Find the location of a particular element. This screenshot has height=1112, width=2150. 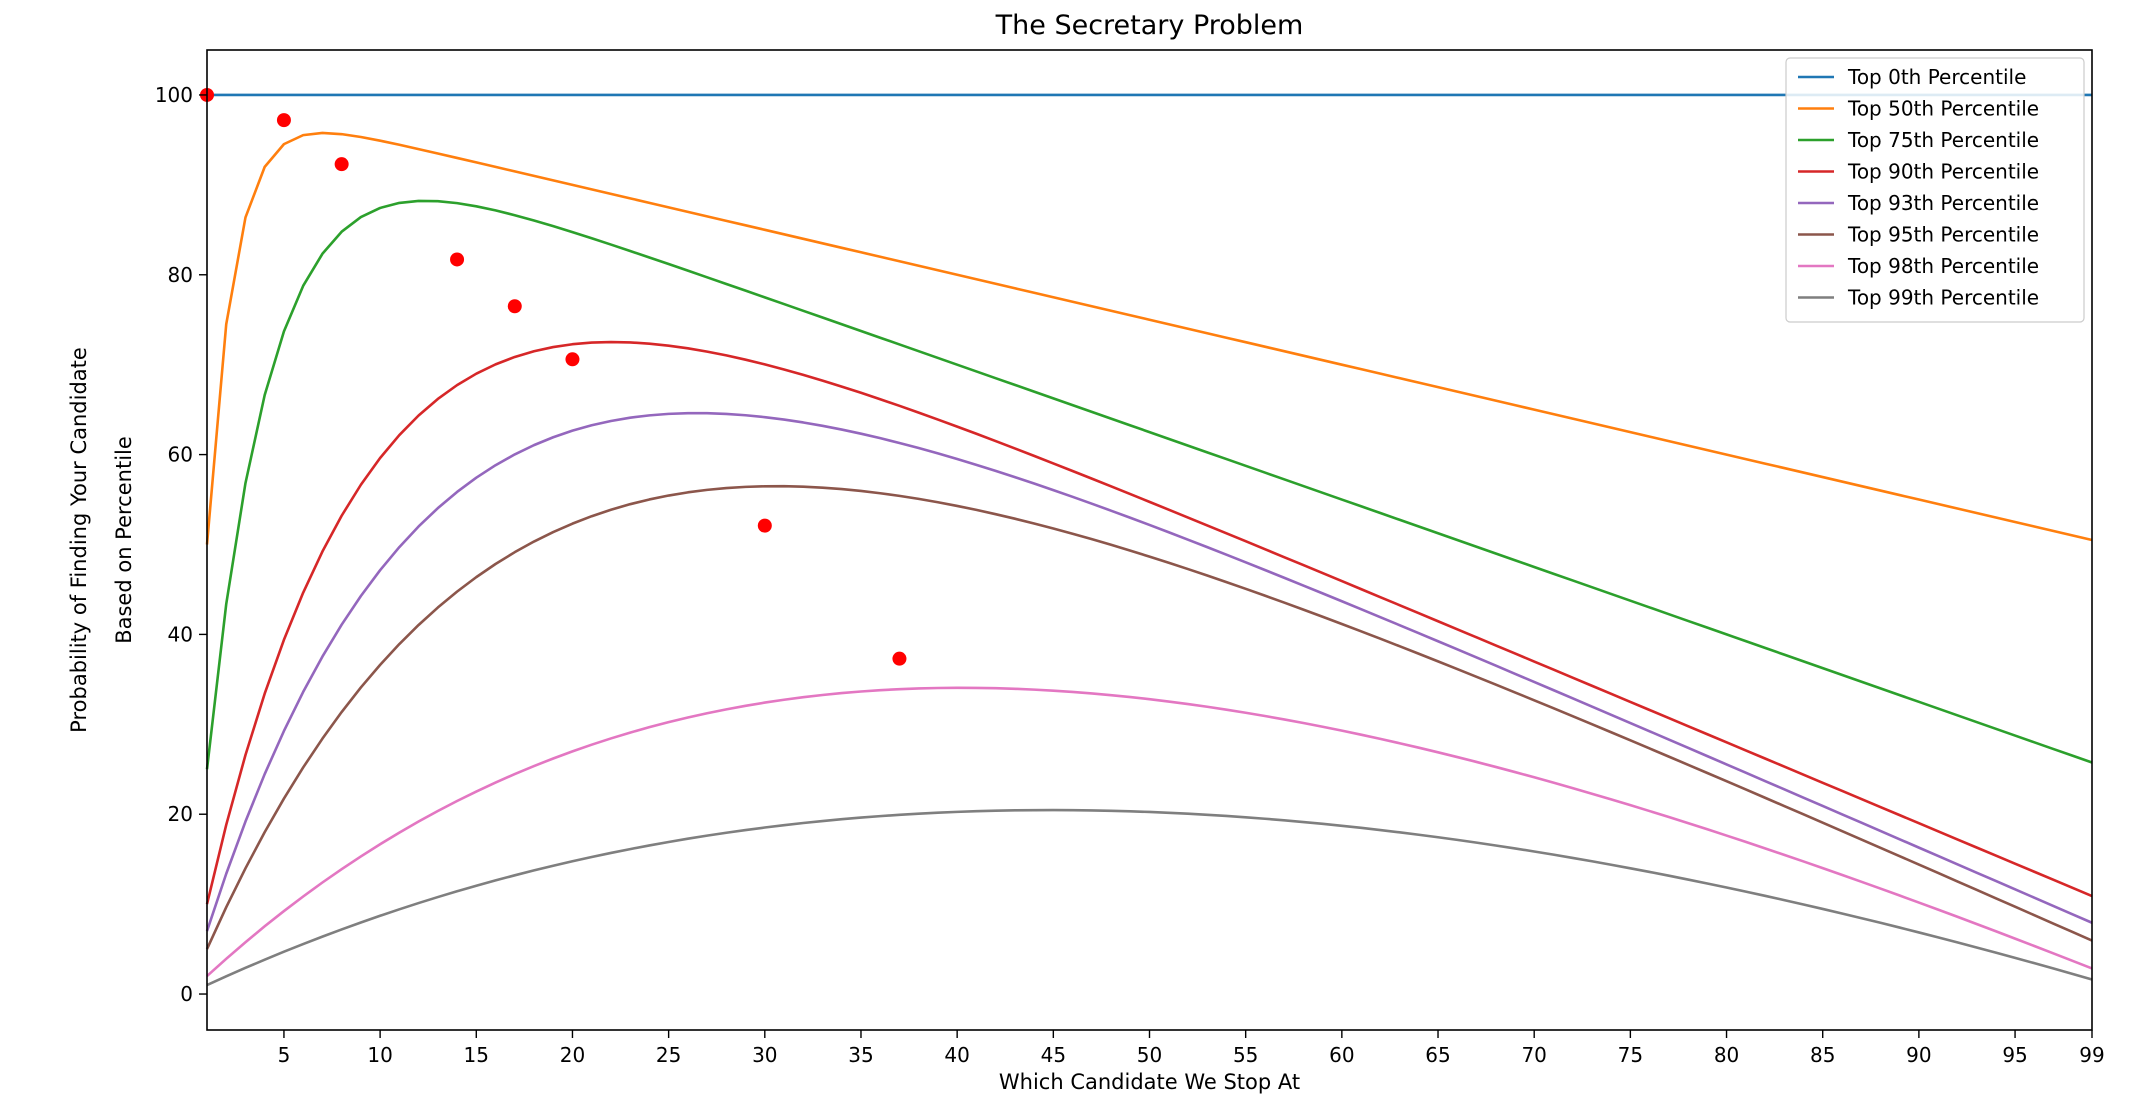

y-tick-label: 100 is located at coordinates (174, 95).